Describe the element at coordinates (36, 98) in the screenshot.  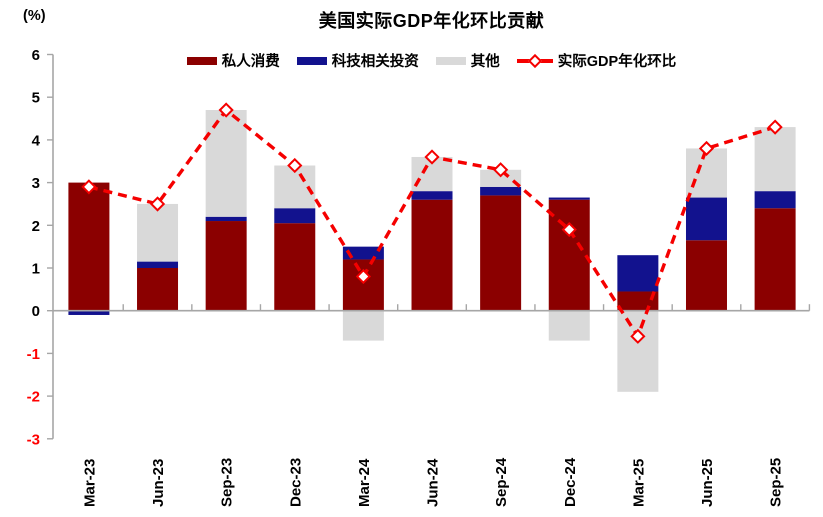
I see `y-axis-tick-label: 5` at that location.